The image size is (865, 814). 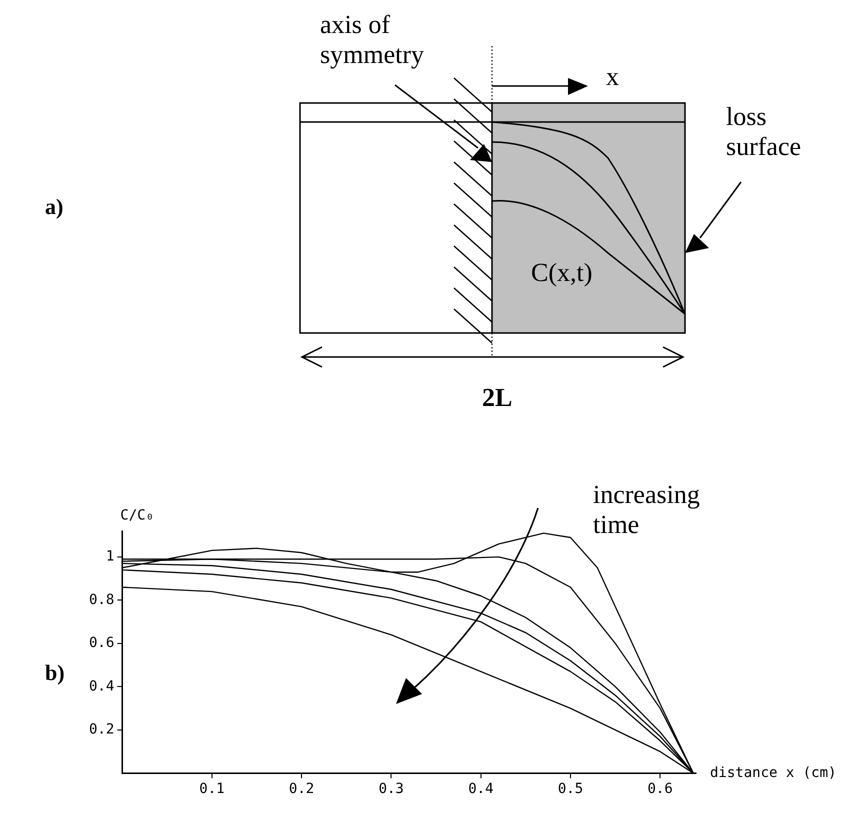 What do you see at coordinates (101, 643) in the screenshot?
I see `y-tick-label: 0.6` at bounding box center [101, 643].